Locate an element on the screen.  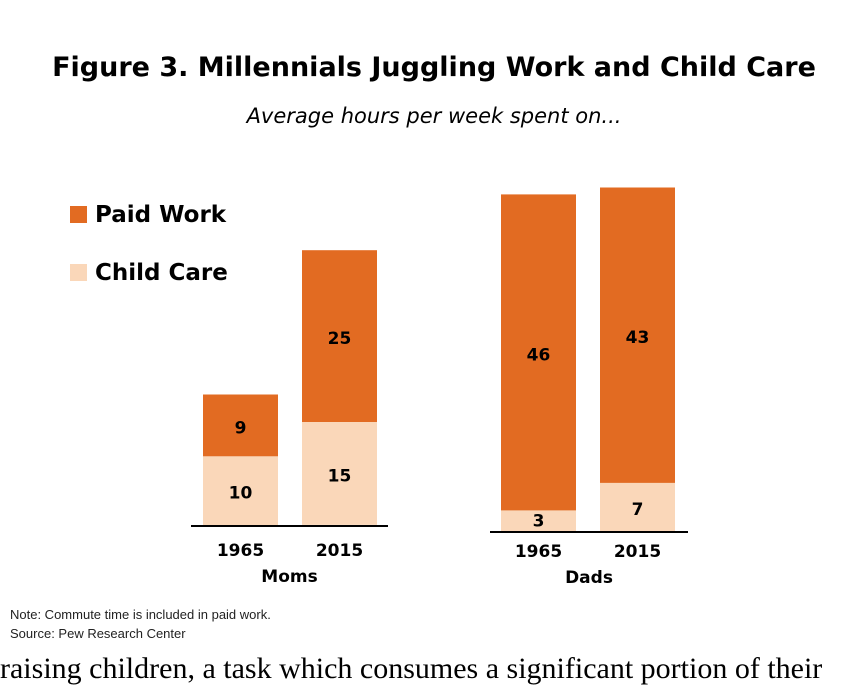
bar-dads-2015-paid-work is located at coordinates (637, 335).